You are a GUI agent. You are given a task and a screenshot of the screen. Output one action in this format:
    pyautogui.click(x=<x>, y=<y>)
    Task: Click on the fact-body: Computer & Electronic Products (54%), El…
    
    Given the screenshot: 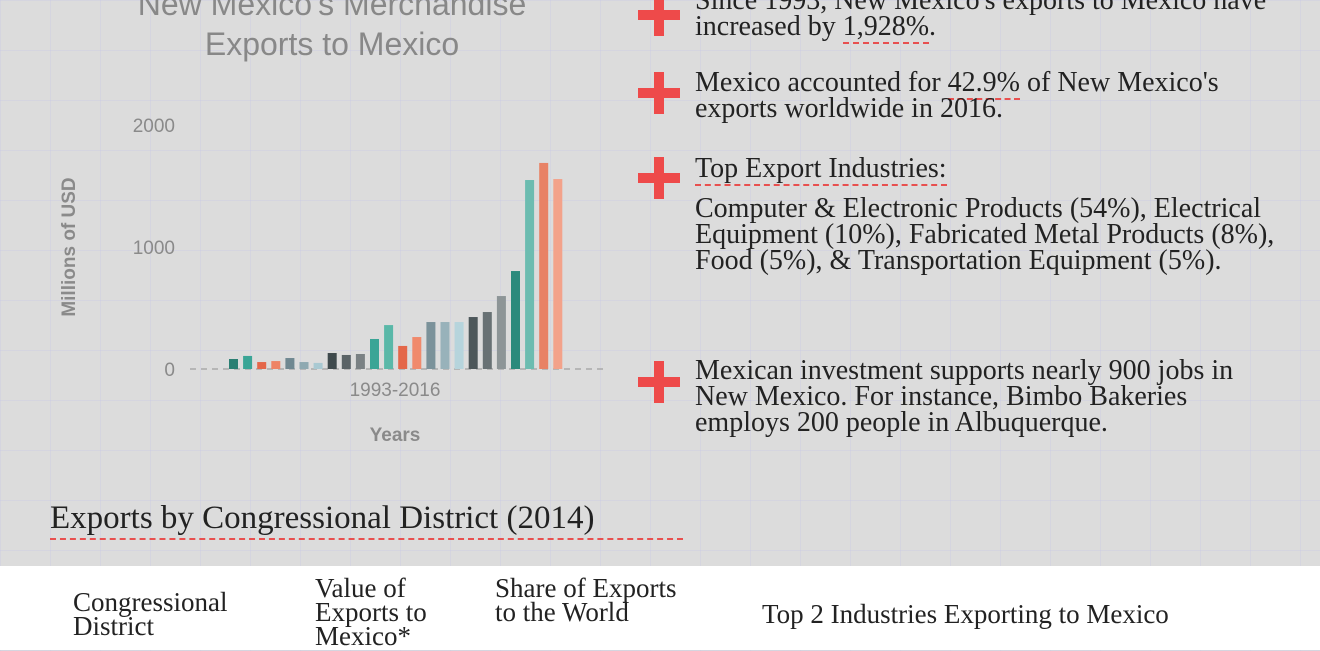 What is the action you would take?
    pyautogui.click(x=985, y=234)
    